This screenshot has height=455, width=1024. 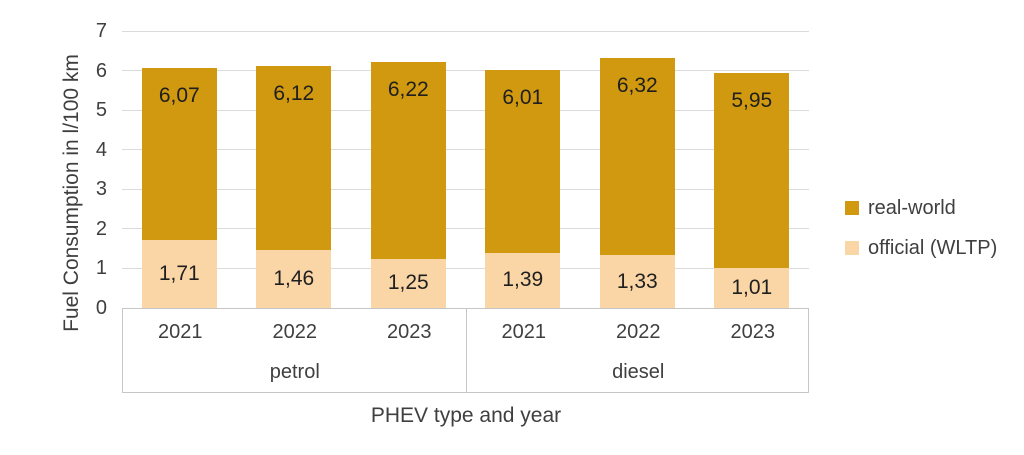 What do you see at coordinates (101, 308) in the screenshot?
I see `y-tick-label-0: 0` at bounding box center [101, 308].